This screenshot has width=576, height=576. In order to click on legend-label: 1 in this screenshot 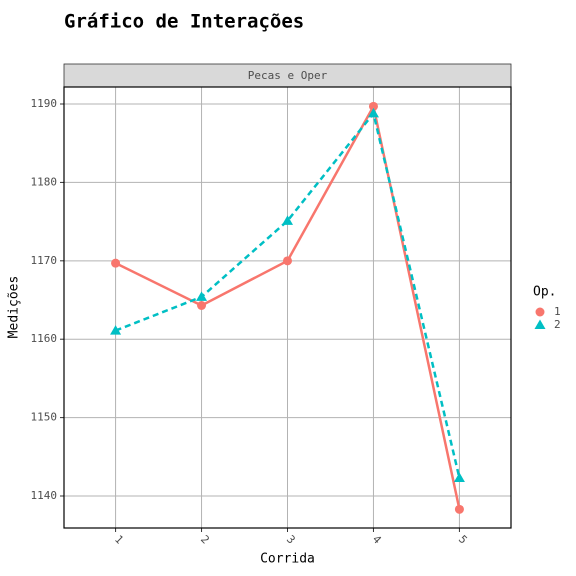, I will do `click(557, 311)`.